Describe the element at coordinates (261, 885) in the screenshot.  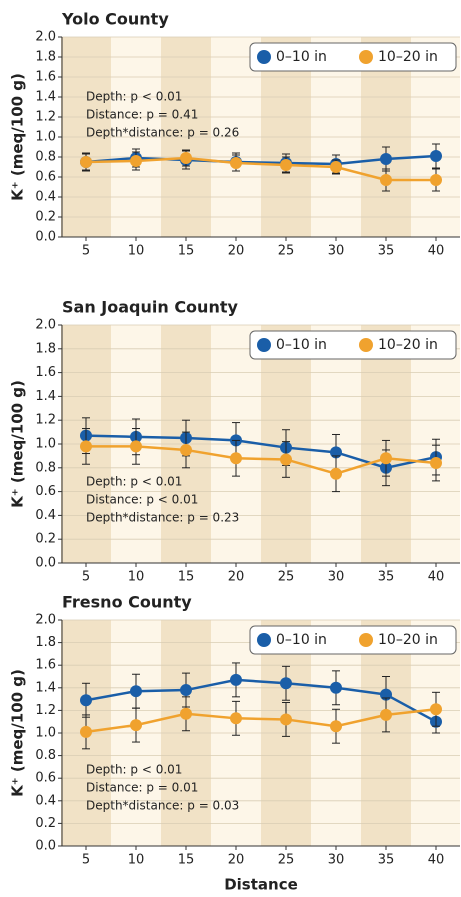
I see `x-axis-label: Distance` at that location.